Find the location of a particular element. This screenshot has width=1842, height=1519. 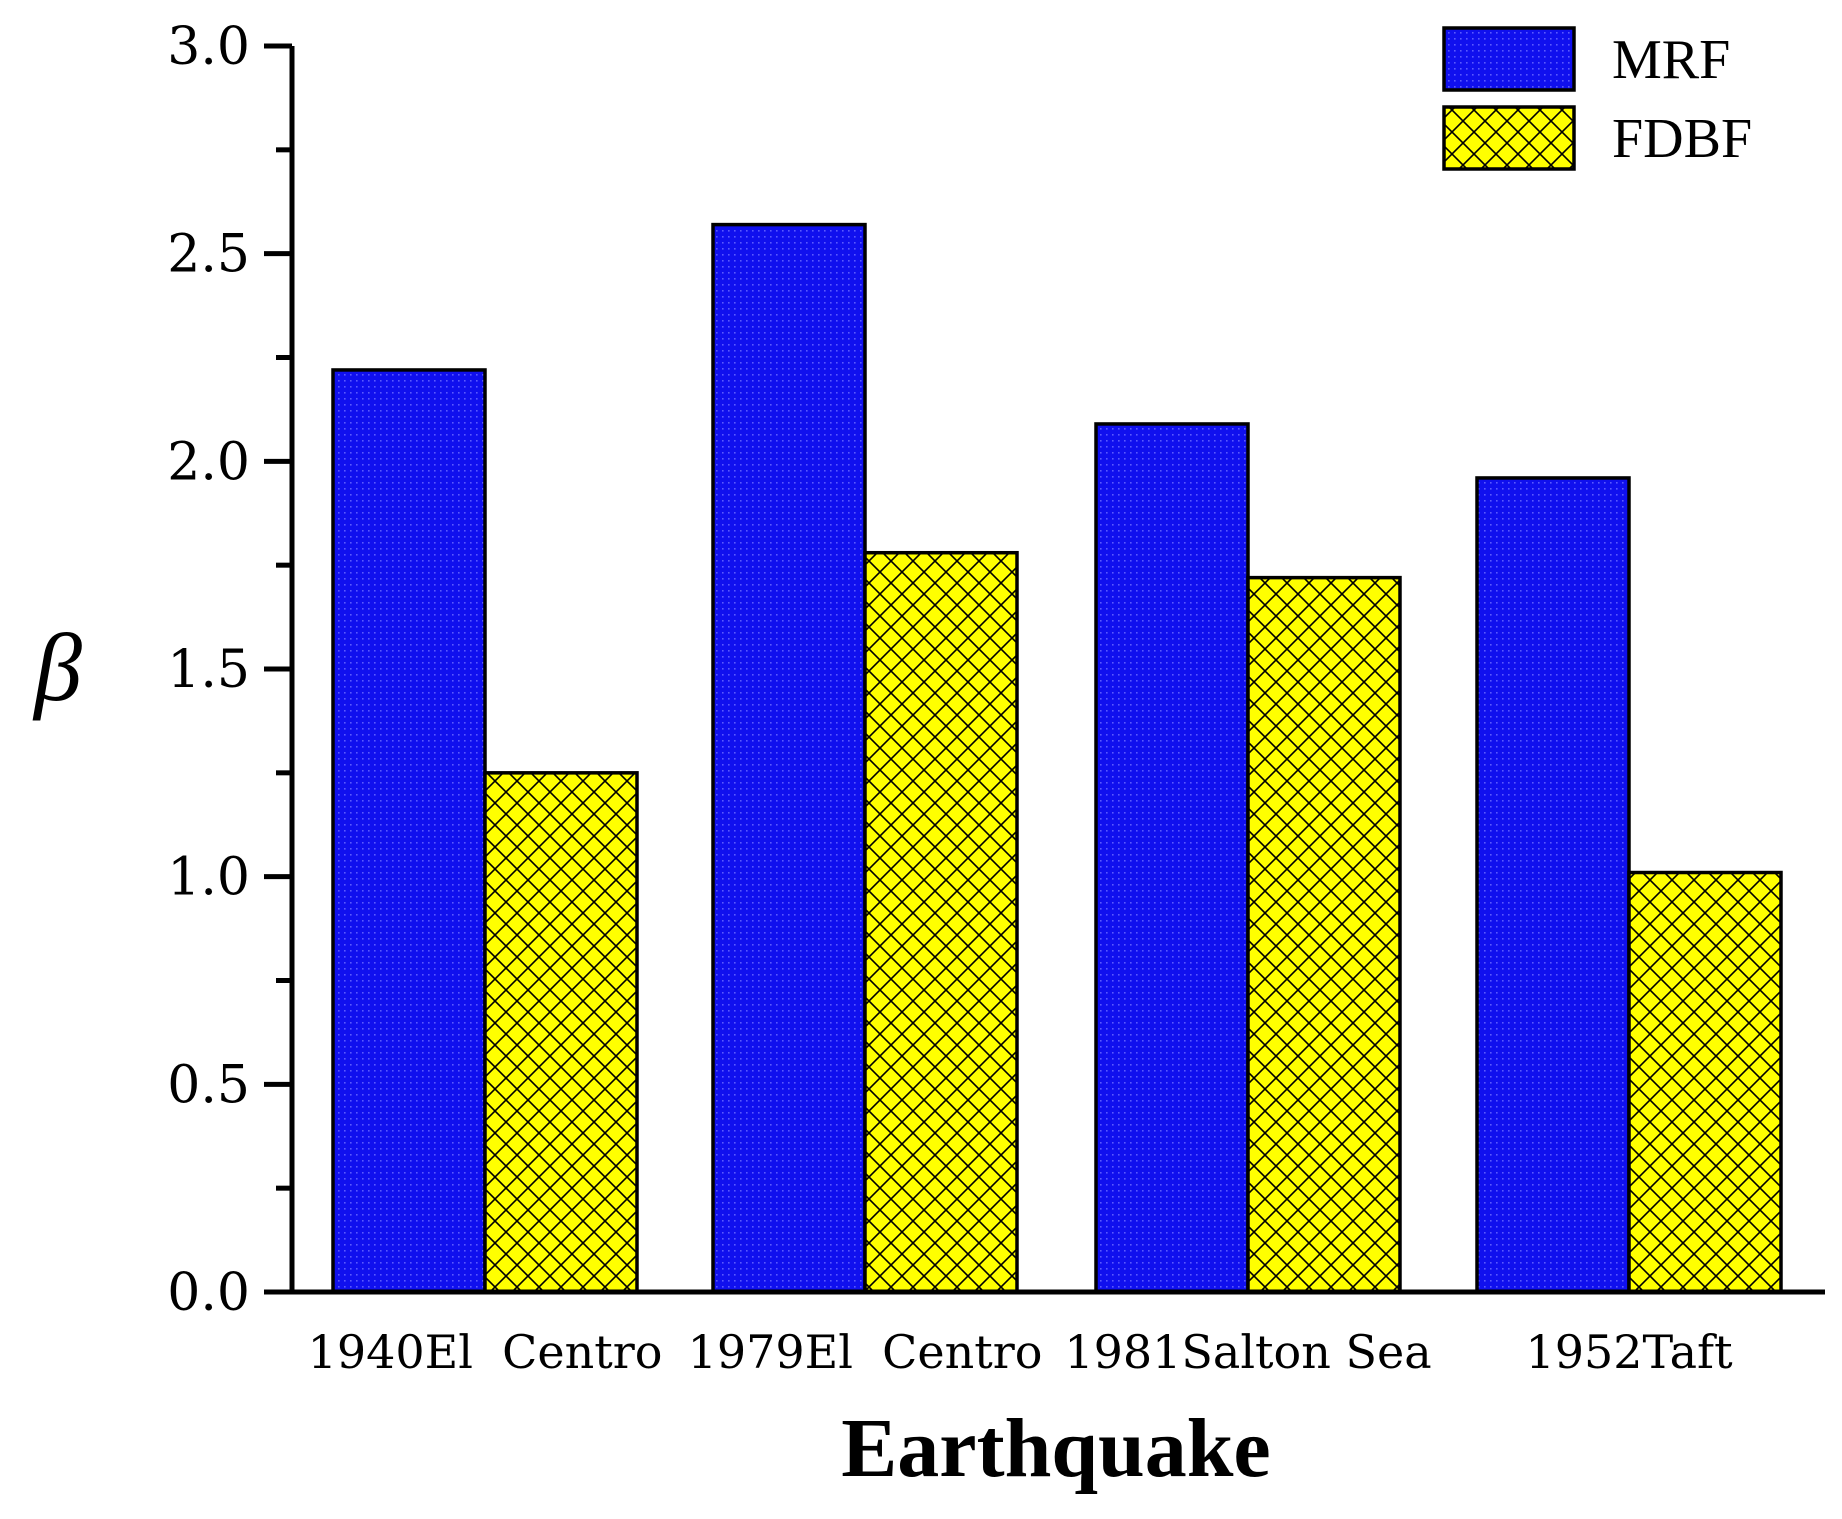

y-tick-label: 1.5 is located at coordinates (208, 670).